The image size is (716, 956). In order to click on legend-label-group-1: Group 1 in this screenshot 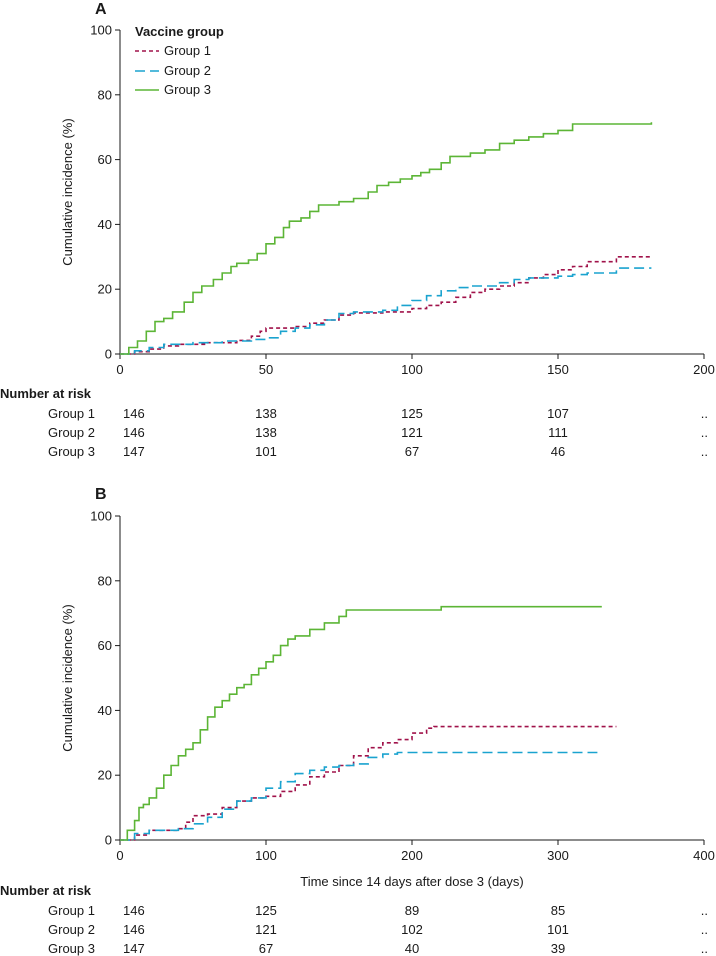, I will do `click(187, 50)`.